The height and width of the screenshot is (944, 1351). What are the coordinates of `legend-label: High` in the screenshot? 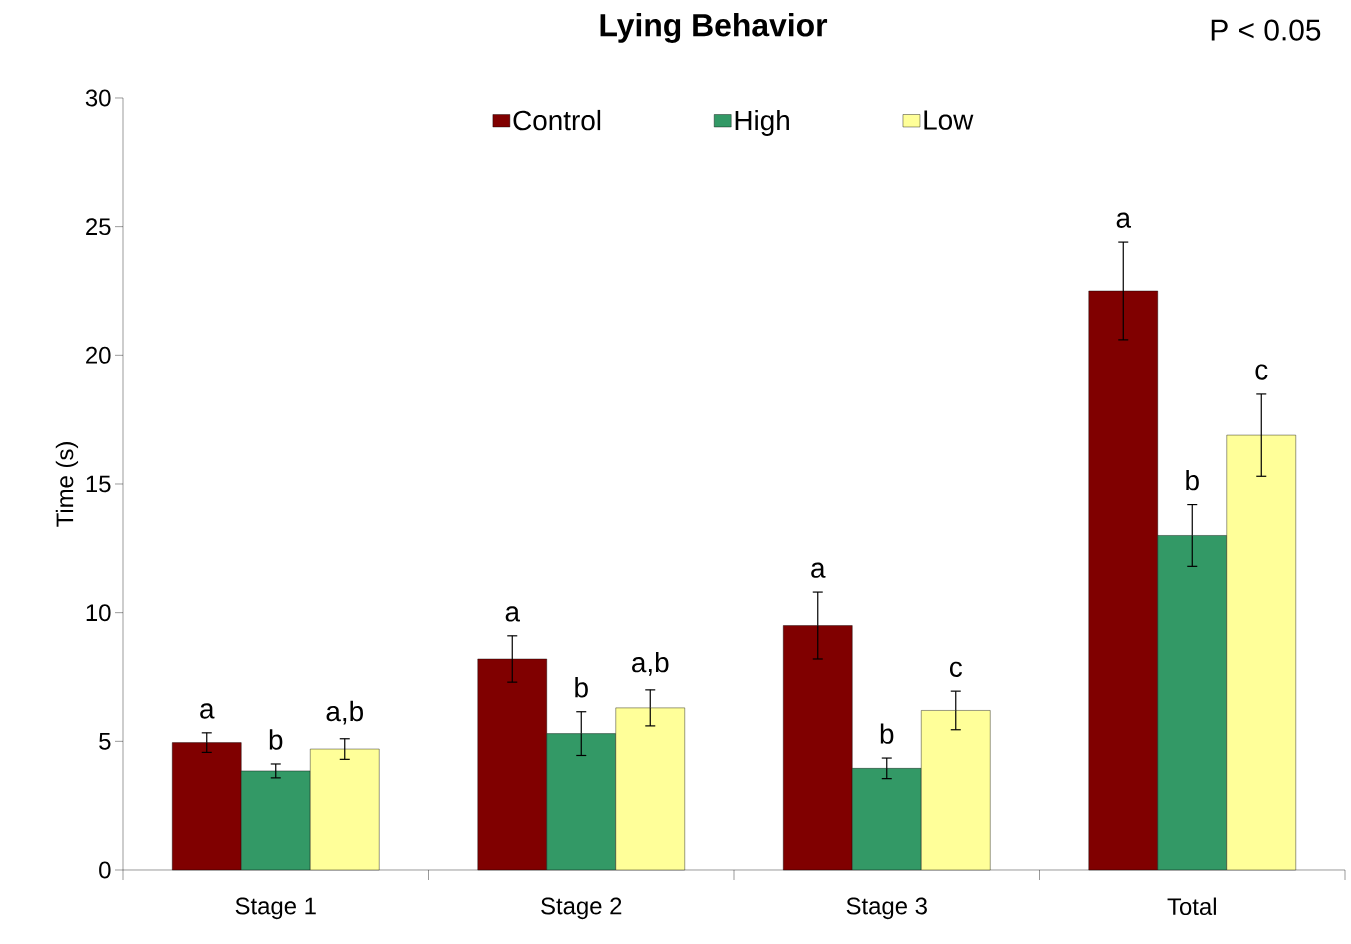 It's located at (762, 122).